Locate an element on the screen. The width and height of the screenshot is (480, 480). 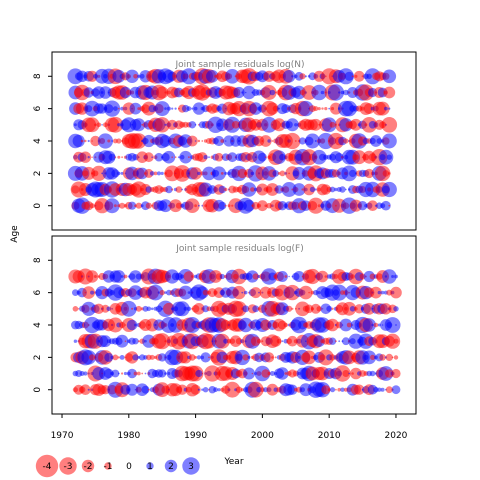
year-x-axis: 1970 1980 1990 2000 2010 2020 is located at coordinates (229, 427).